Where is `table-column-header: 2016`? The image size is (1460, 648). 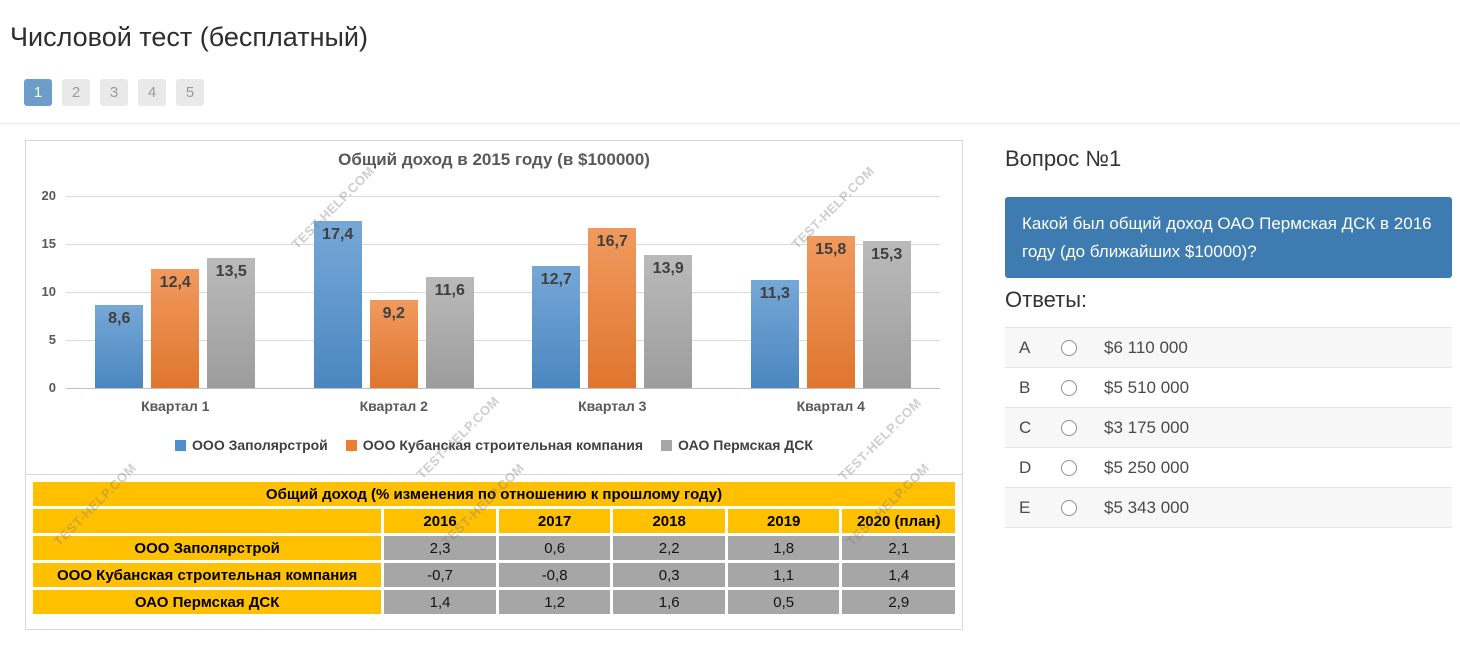
table-column-header: 2016 is located at coordinates (440, 521).